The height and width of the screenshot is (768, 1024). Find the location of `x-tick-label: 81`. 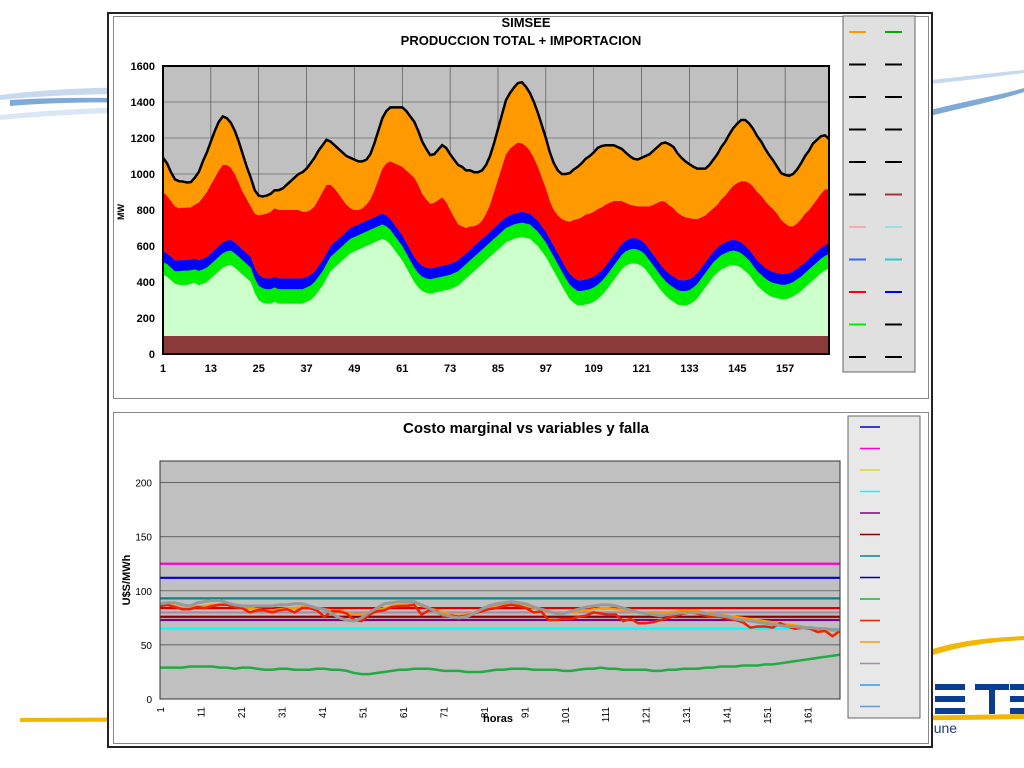

x-tick-label: 81 is located at coordinates (485, 713).